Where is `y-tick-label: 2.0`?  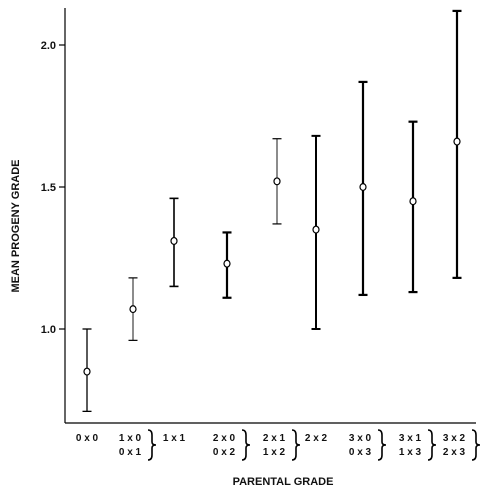 y-tick-label: 2.0 is located at coordinates (48, 46).